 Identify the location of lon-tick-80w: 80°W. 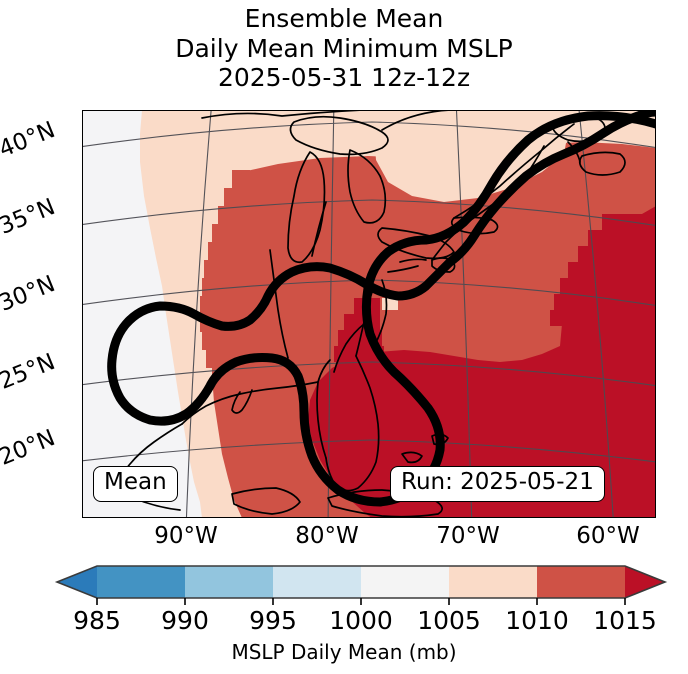
(327, 536).